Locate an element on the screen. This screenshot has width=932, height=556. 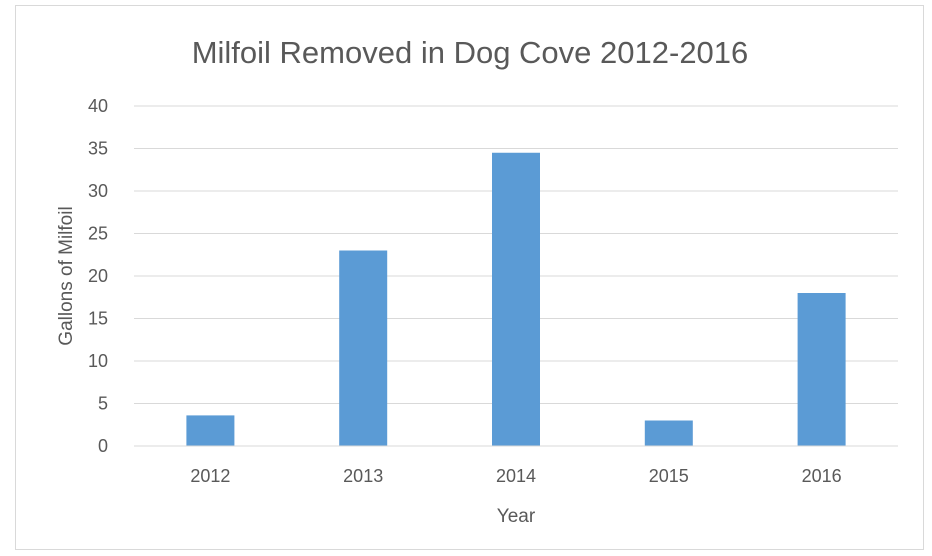
bar-2014 is located at coordinates (516, 299).